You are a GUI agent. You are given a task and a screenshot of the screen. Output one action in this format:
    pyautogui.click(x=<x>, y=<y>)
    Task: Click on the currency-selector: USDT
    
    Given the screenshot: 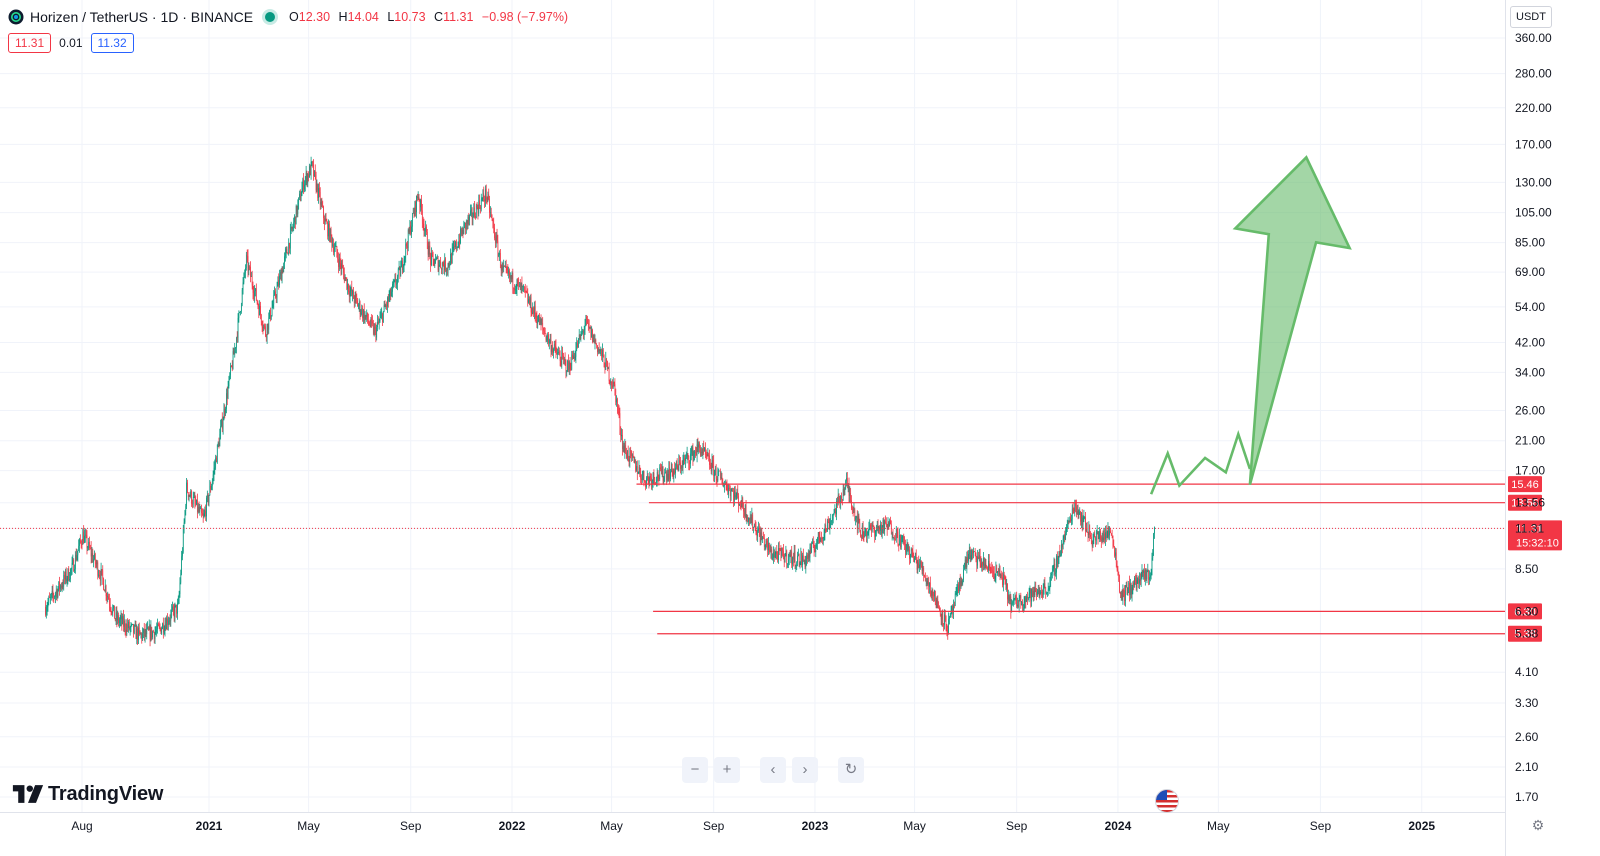 What is the action you would take?
    pyautogui.click(x=1531, y=17)
    